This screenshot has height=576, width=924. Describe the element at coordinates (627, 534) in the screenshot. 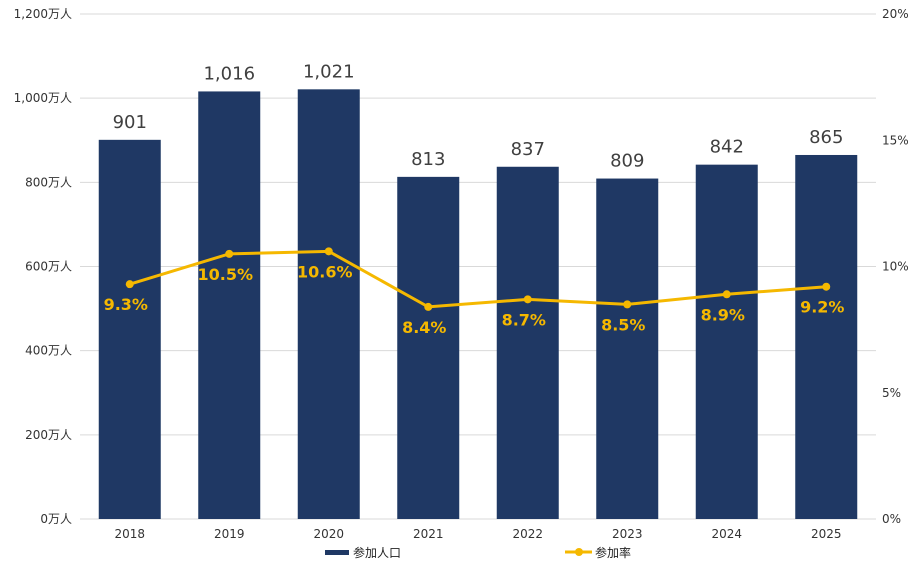

I see `x-tick: 2023` at that location.